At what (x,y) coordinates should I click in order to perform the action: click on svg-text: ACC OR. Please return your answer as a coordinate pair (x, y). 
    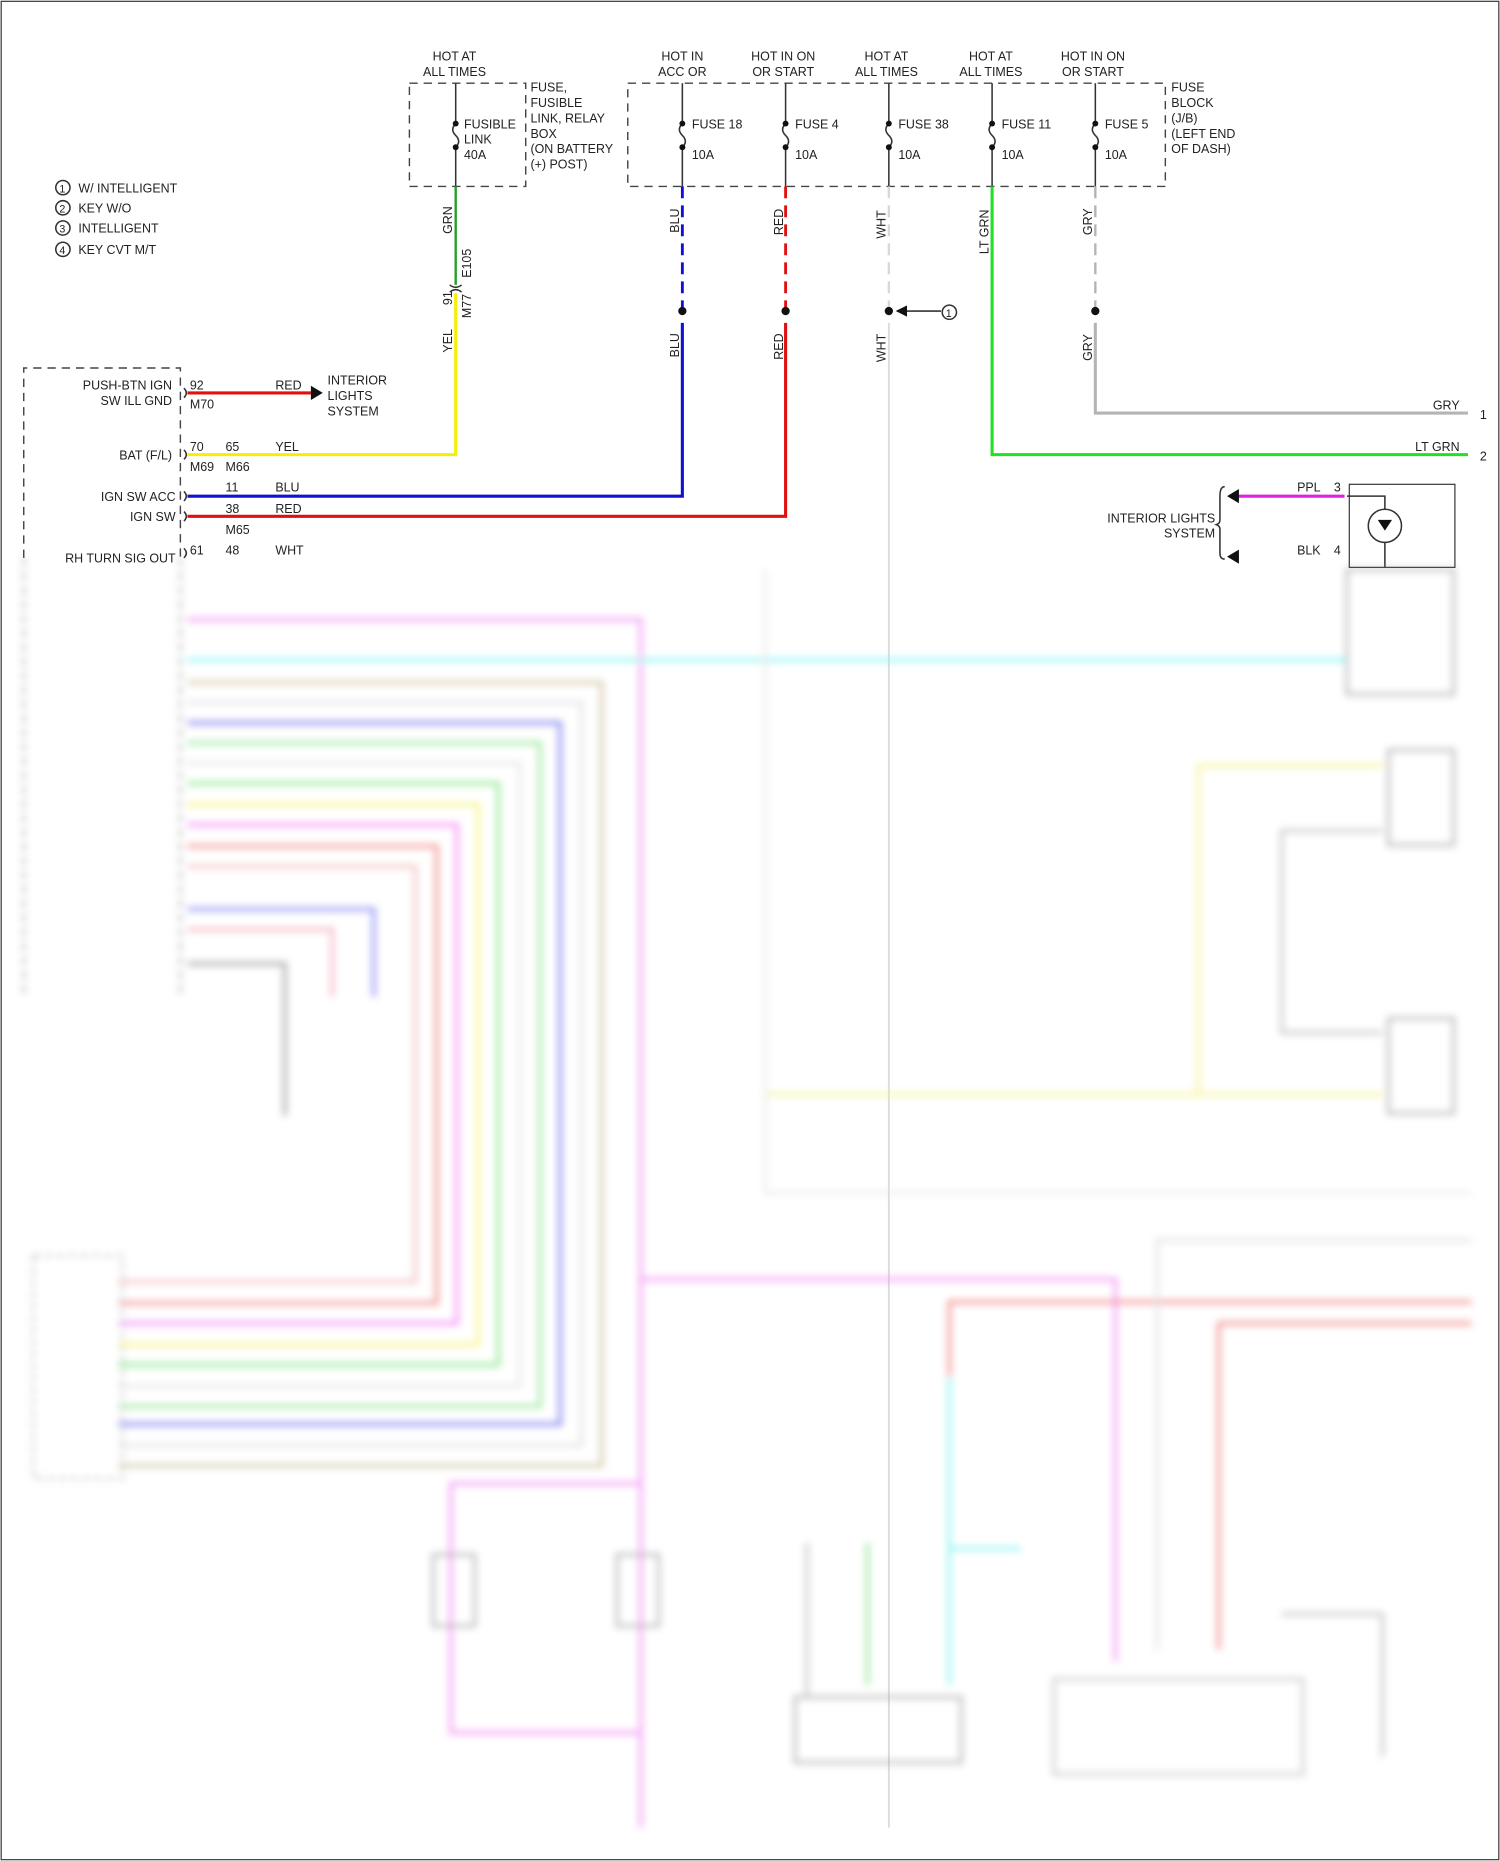
    Looking at the image, I should click on (682, 72).